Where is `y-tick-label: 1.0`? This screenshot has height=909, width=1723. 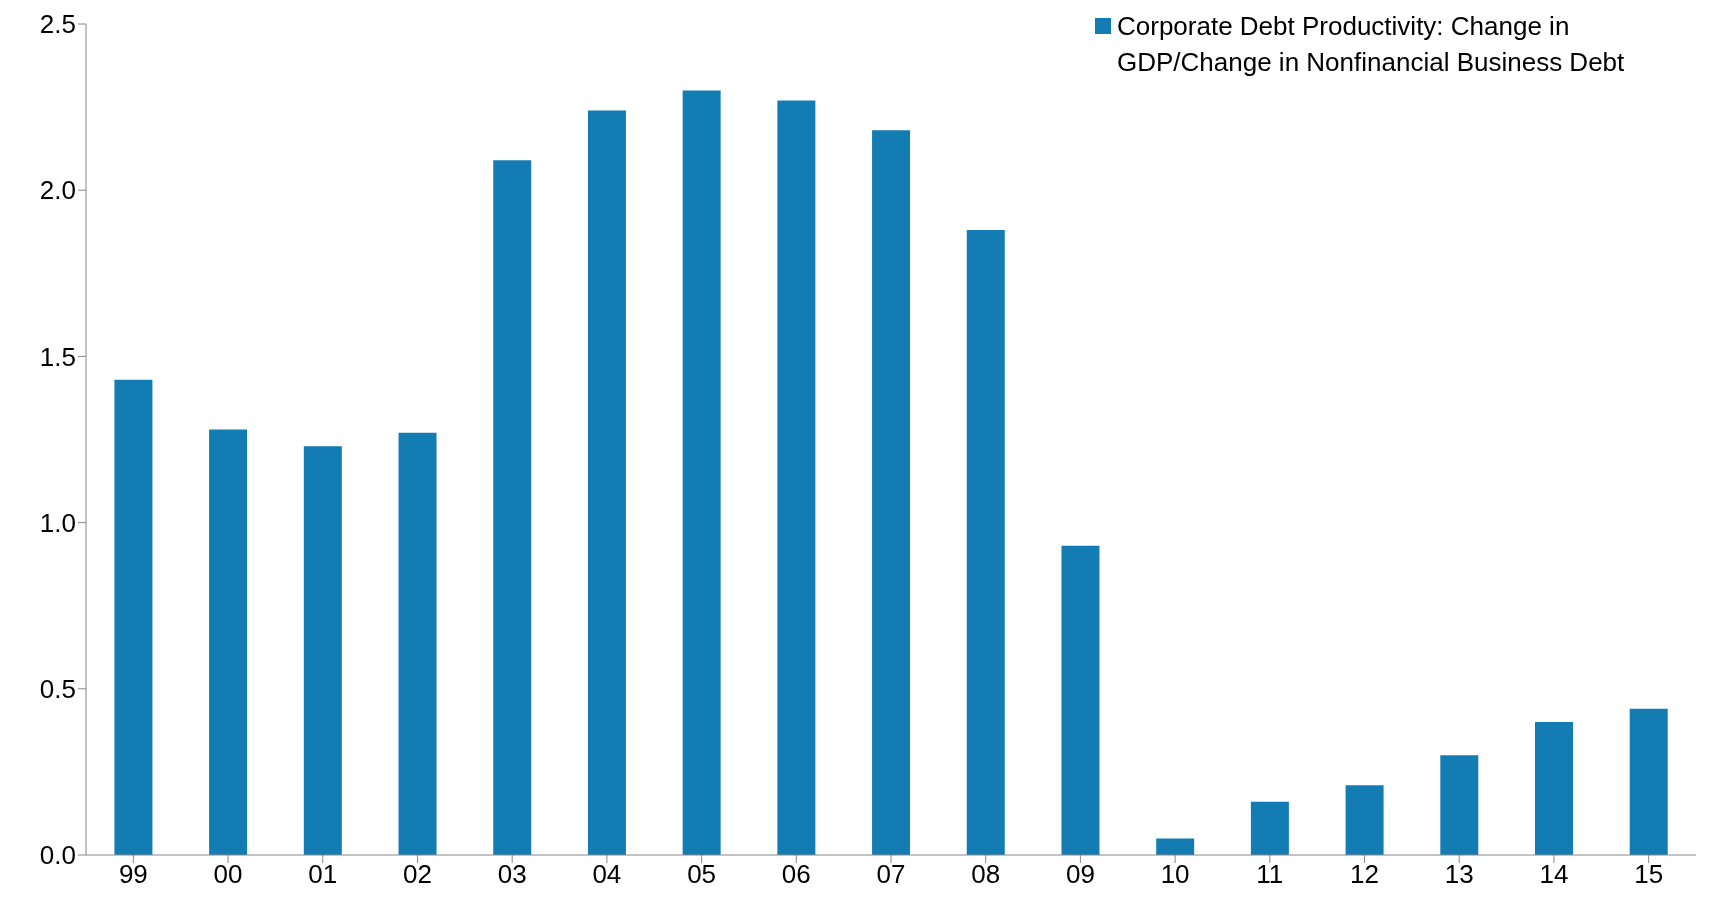
y-tick-label: 1.0 is located at coordinates (57, 522).